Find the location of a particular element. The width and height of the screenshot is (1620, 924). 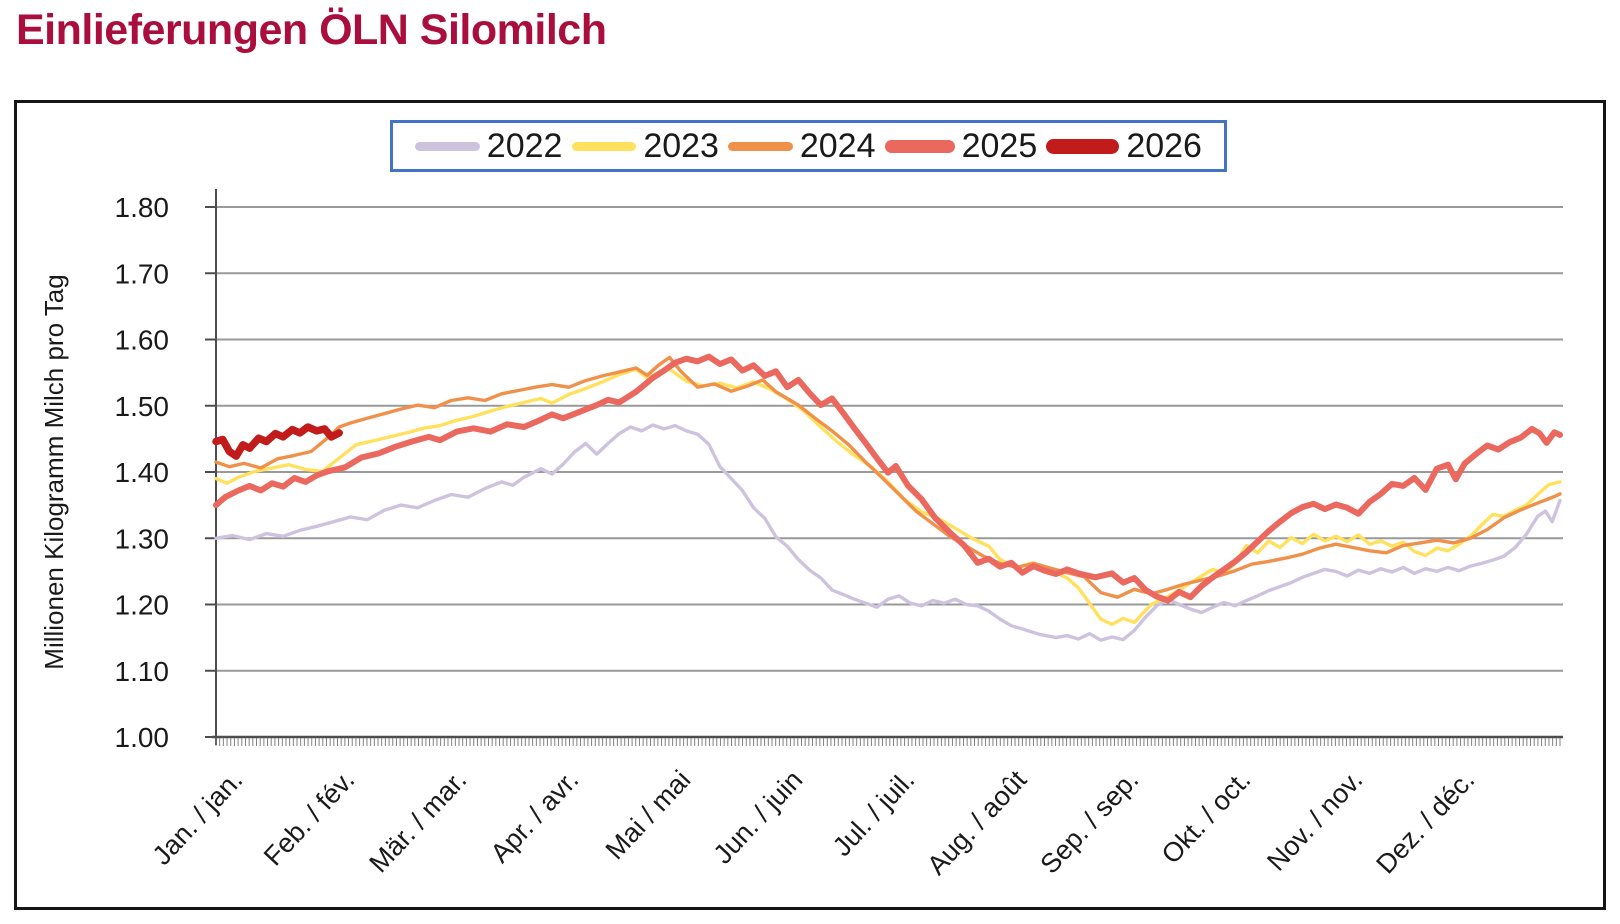

y-tick-label: 1.70 is located at coordinates (142, 273).